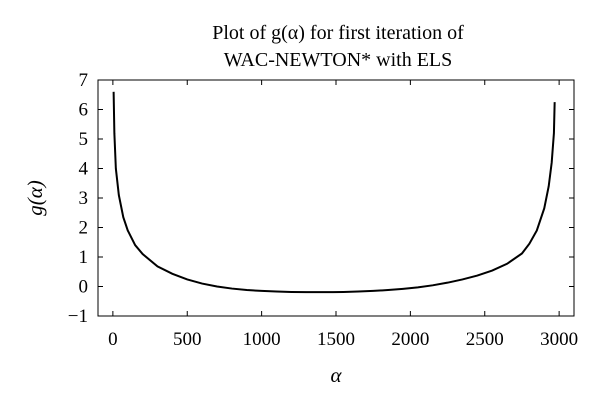 The width and height of the screenshot is (600, 404). What do you see at coordinates (336, 375) in the screenshot?
I see `x-axis-label: α` at bounding box center [336, 375].